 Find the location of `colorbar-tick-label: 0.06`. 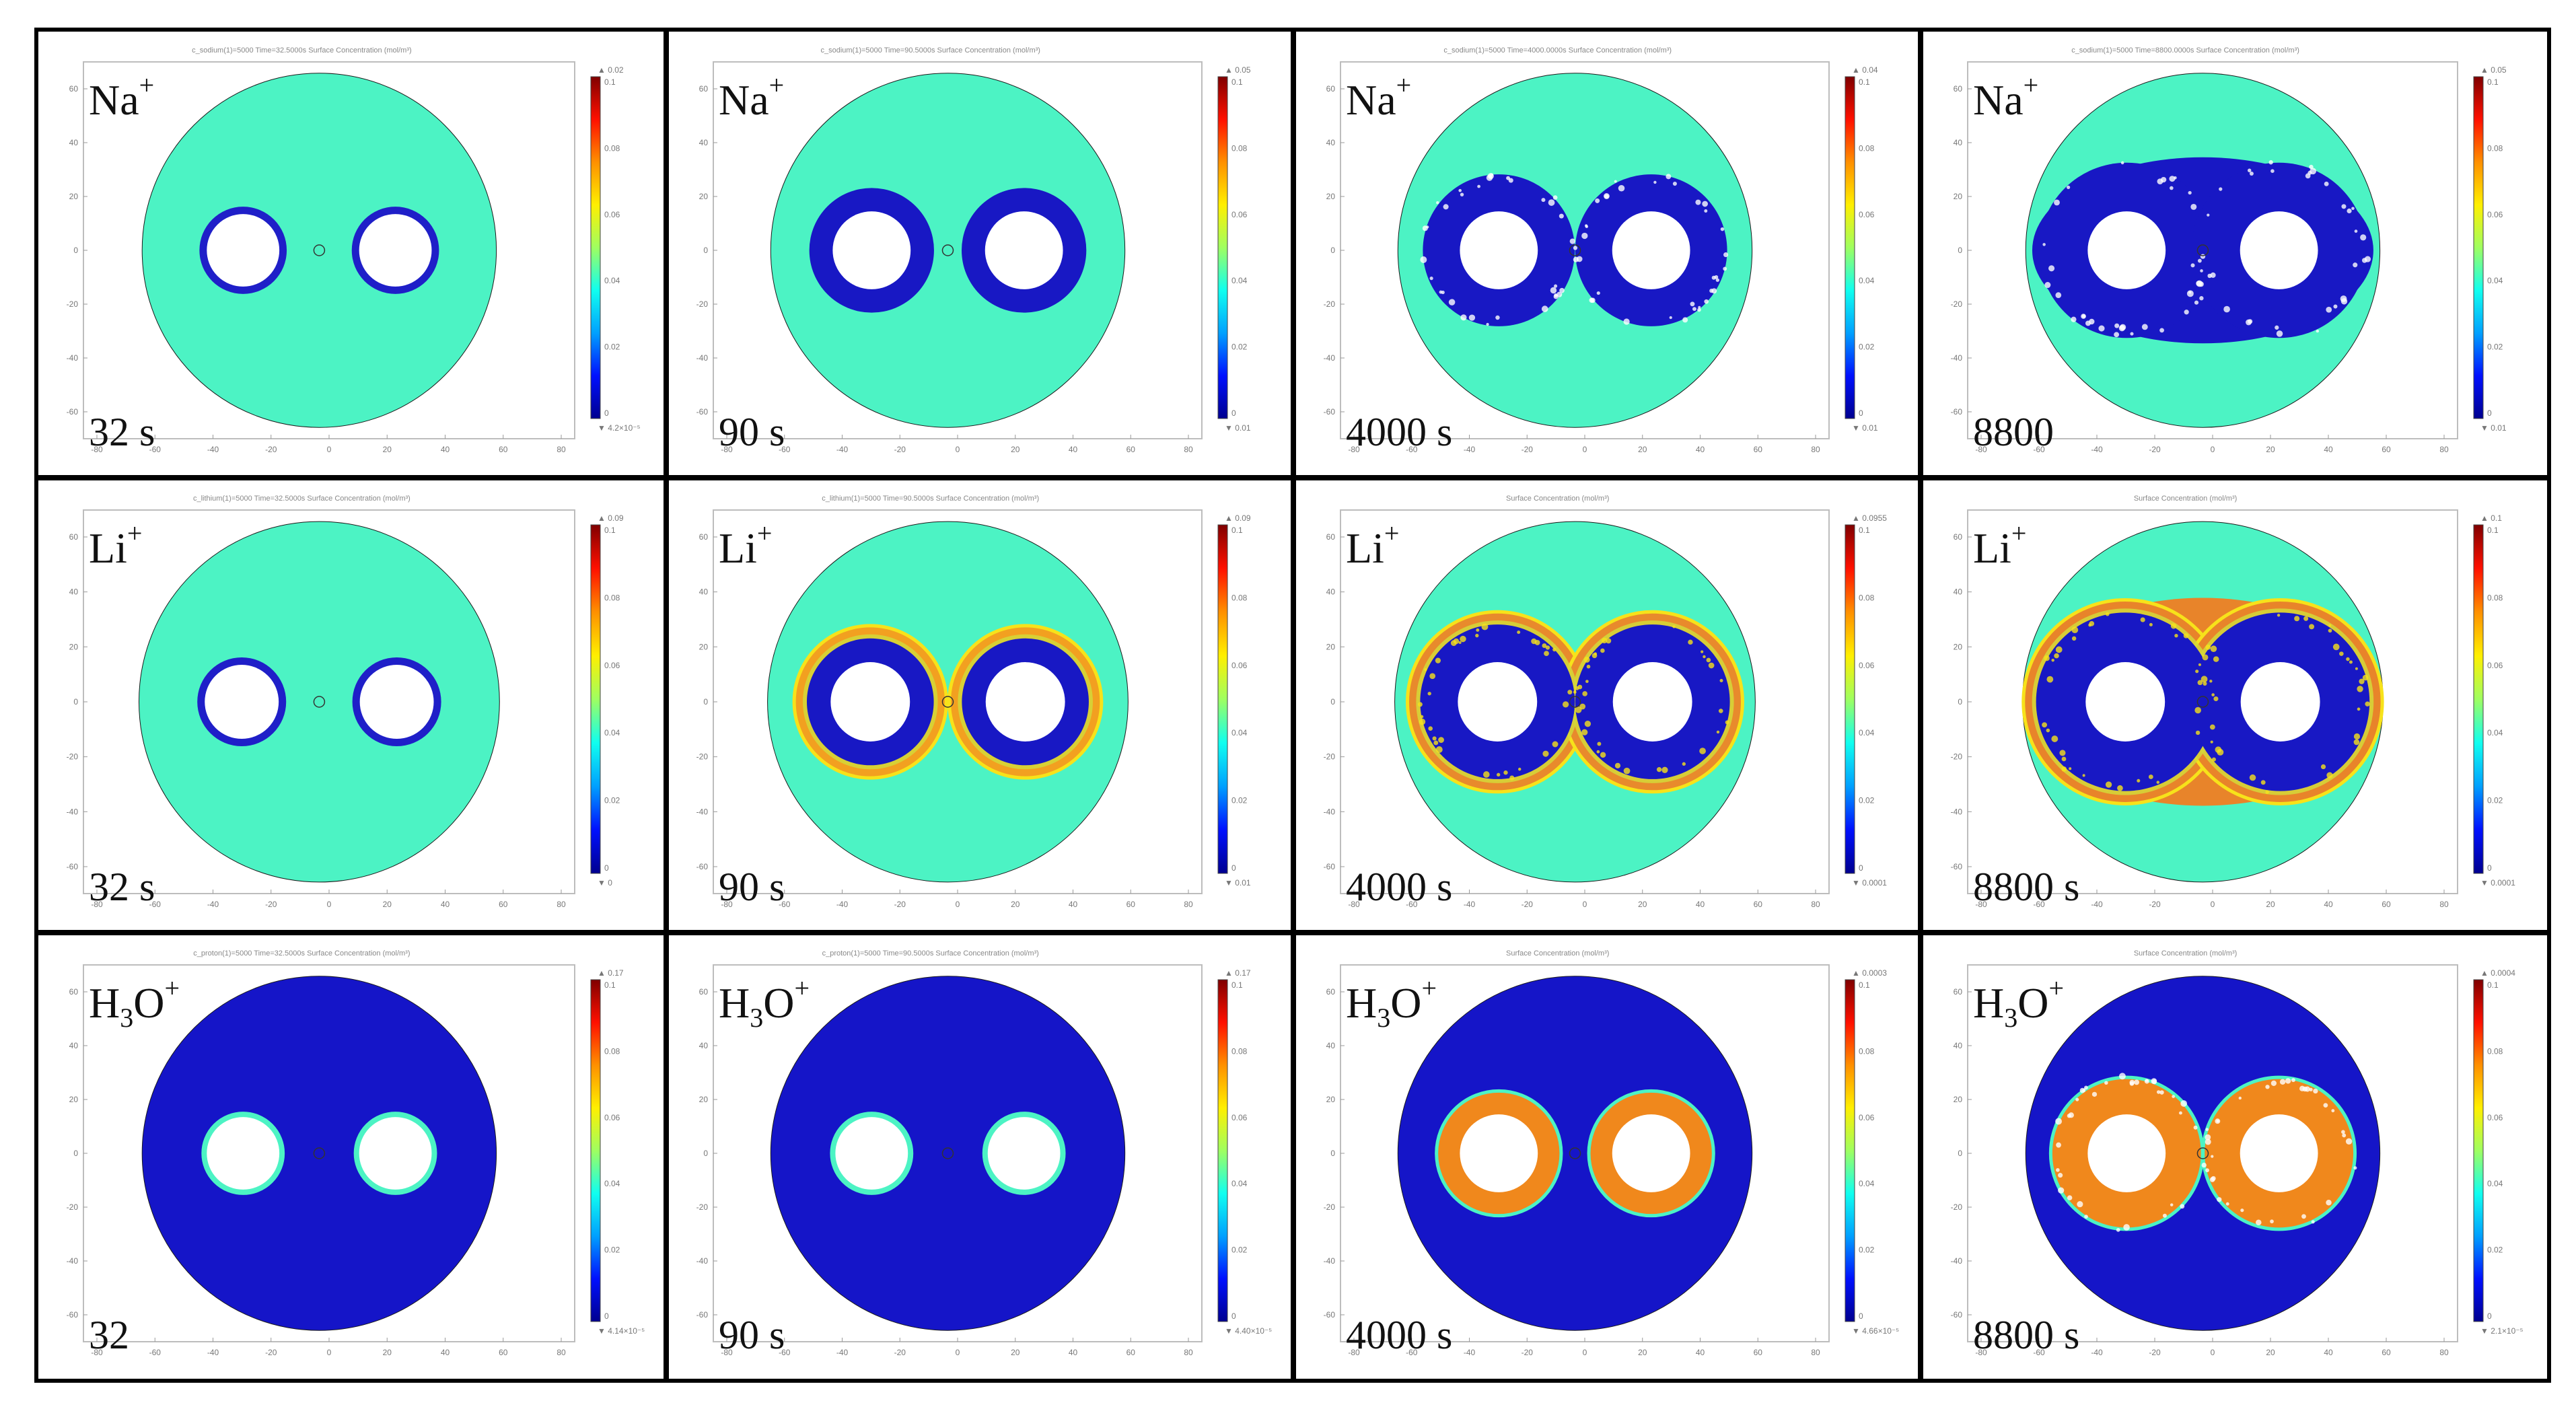

colorbar-tick-label: 0.06 is located at coordinates (1239, 215).